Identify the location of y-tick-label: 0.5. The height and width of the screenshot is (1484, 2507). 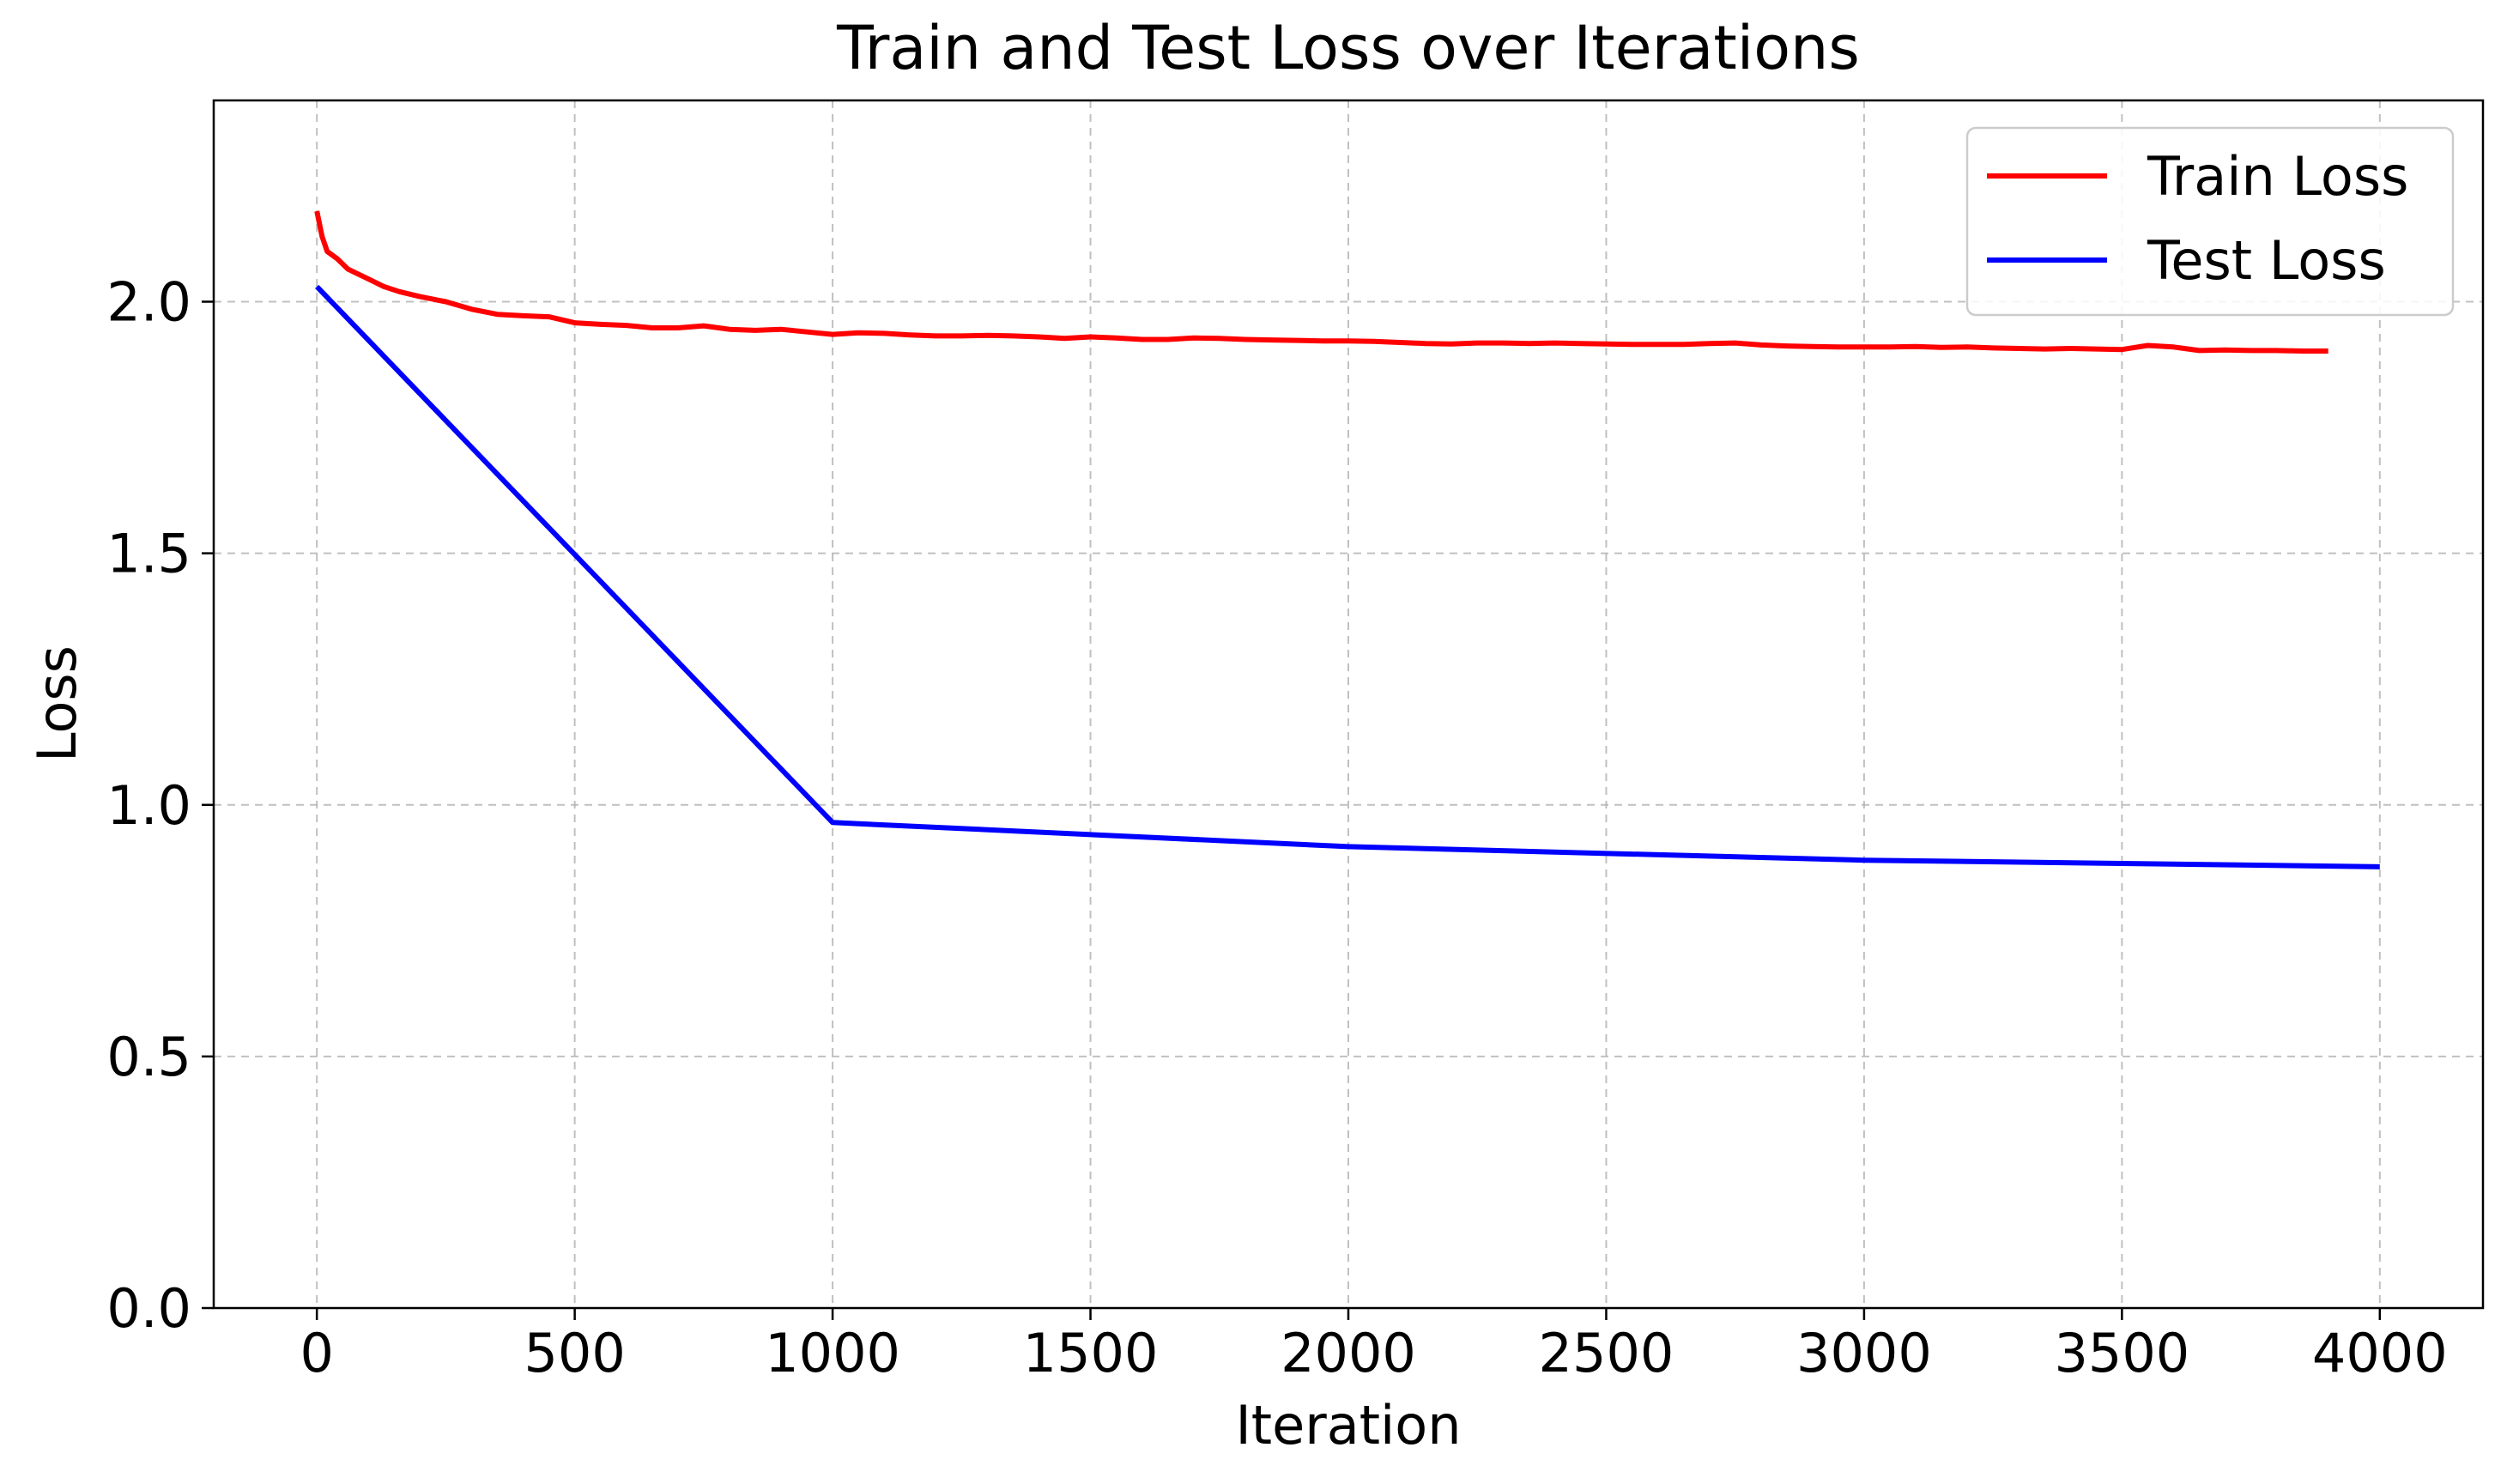
(148, 1057).